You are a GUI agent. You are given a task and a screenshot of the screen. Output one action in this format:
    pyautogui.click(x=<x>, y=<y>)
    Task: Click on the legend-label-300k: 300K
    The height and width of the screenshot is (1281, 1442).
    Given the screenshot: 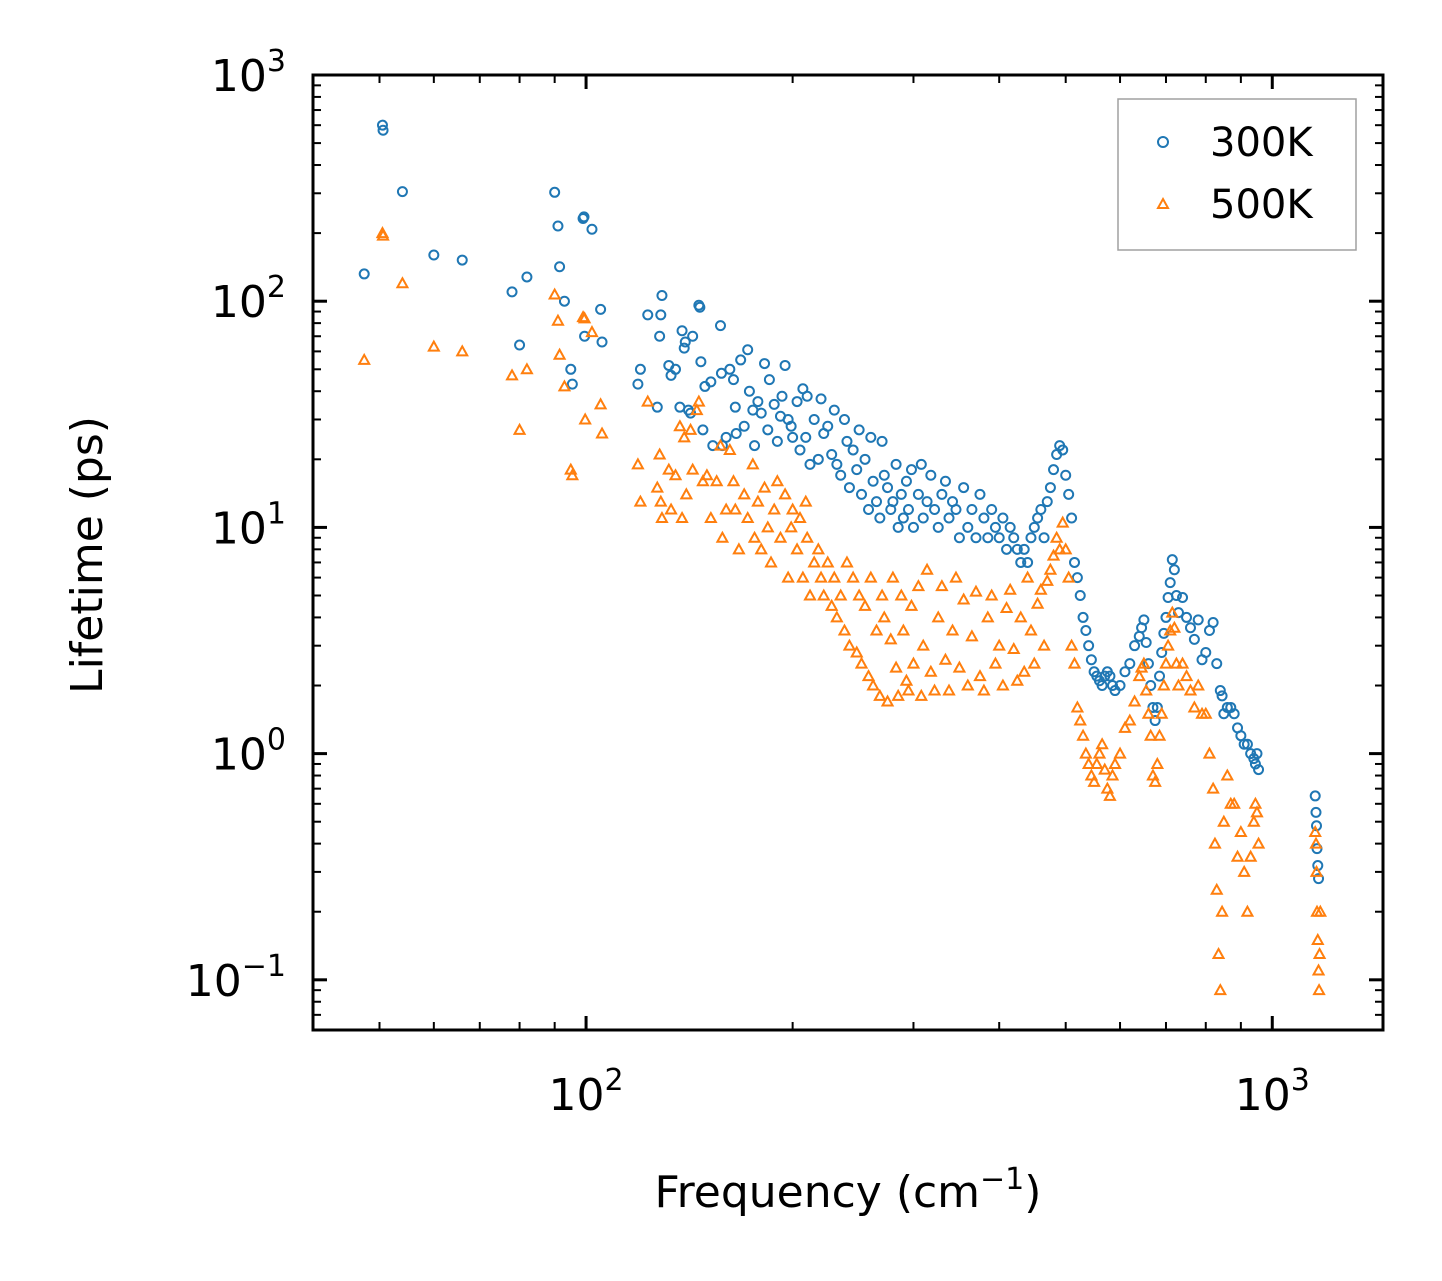 What is the action you would take?
    pyautogui.click(x=1262, y=143)
    